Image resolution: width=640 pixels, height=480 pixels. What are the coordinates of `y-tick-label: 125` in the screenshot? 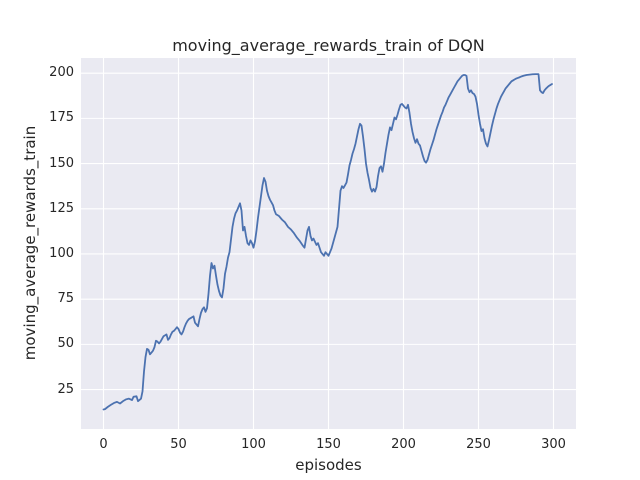 It's located at (61, 208).